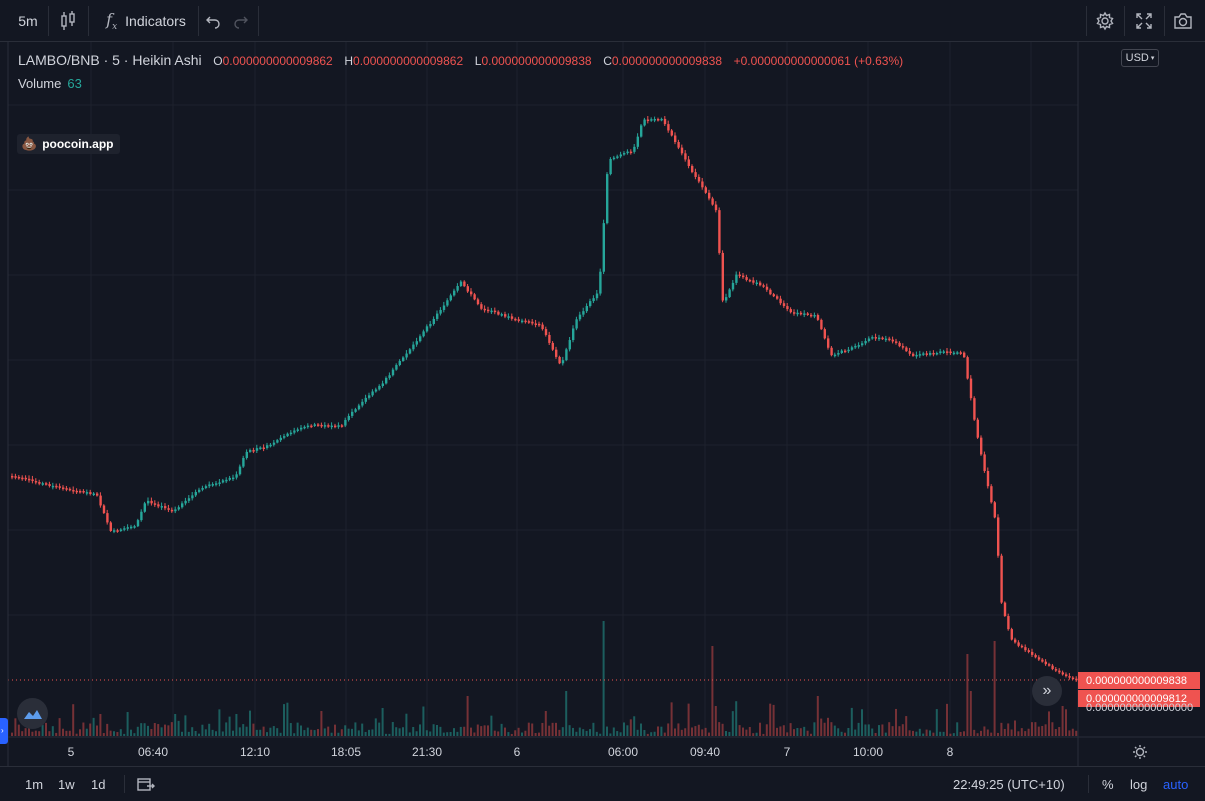  Describe the element at coordinates (1009, 784) in the screenshot. I see `clock-timezone: 22:49:25 (UTC+10)` at that location.